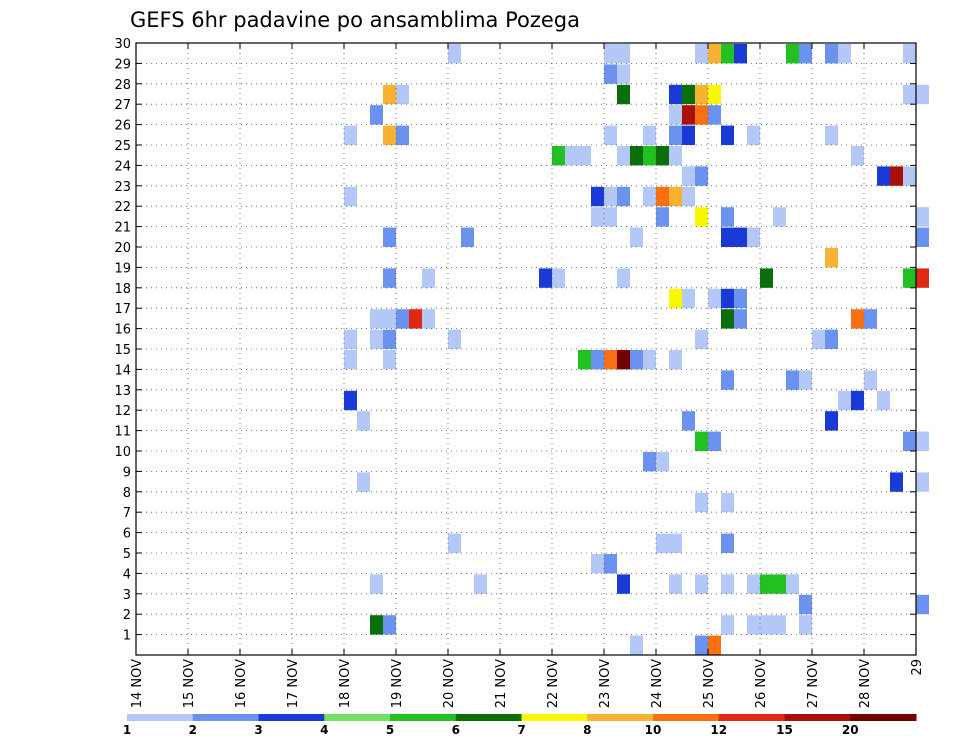 The height and width of the screenshot is (742, 960). Describe the element at coordinates (657, 683) in the screenshot. I see `x-tick-label: 24 NOV` at that location.